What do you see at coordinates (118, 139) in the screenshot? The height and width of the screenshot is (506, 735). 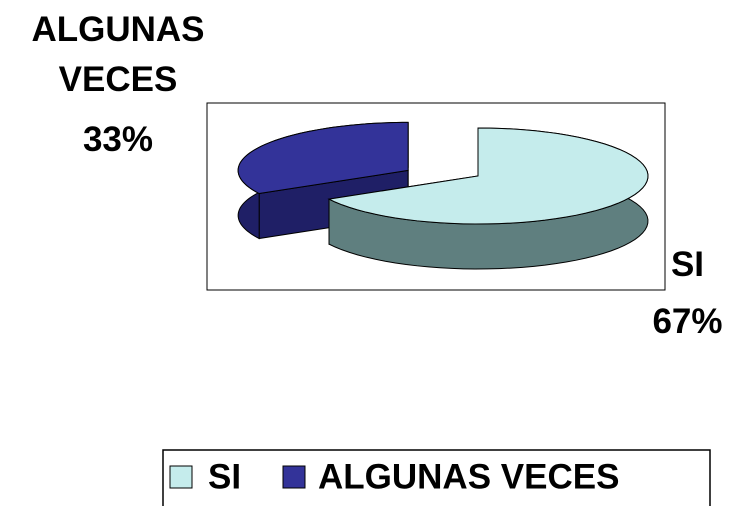 I see `value-label: 33%` at bounding box center [118, 139].